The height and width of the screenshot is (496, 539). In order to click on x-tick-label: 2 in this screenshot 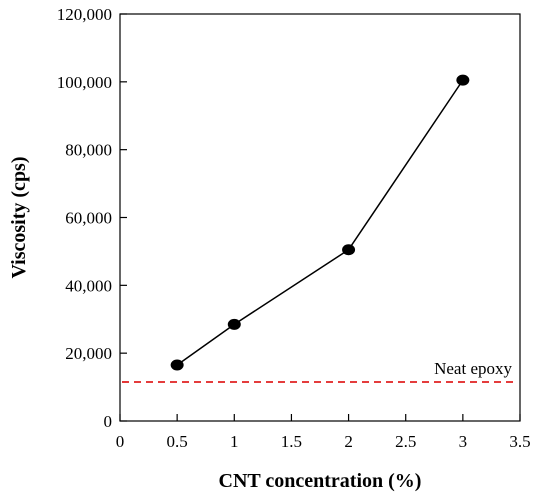, I will do `click(348, 441)`.